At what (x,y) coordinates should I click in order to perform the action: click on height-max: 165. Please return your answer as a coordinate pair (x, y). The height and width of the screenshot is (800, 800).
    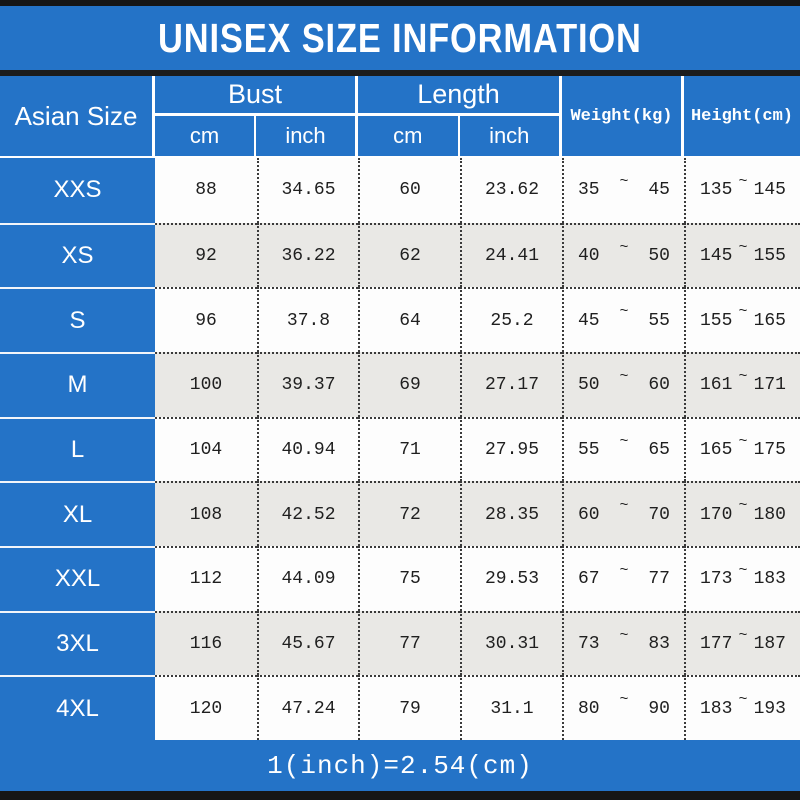
    Looking at the image, I should click on (769, 320).